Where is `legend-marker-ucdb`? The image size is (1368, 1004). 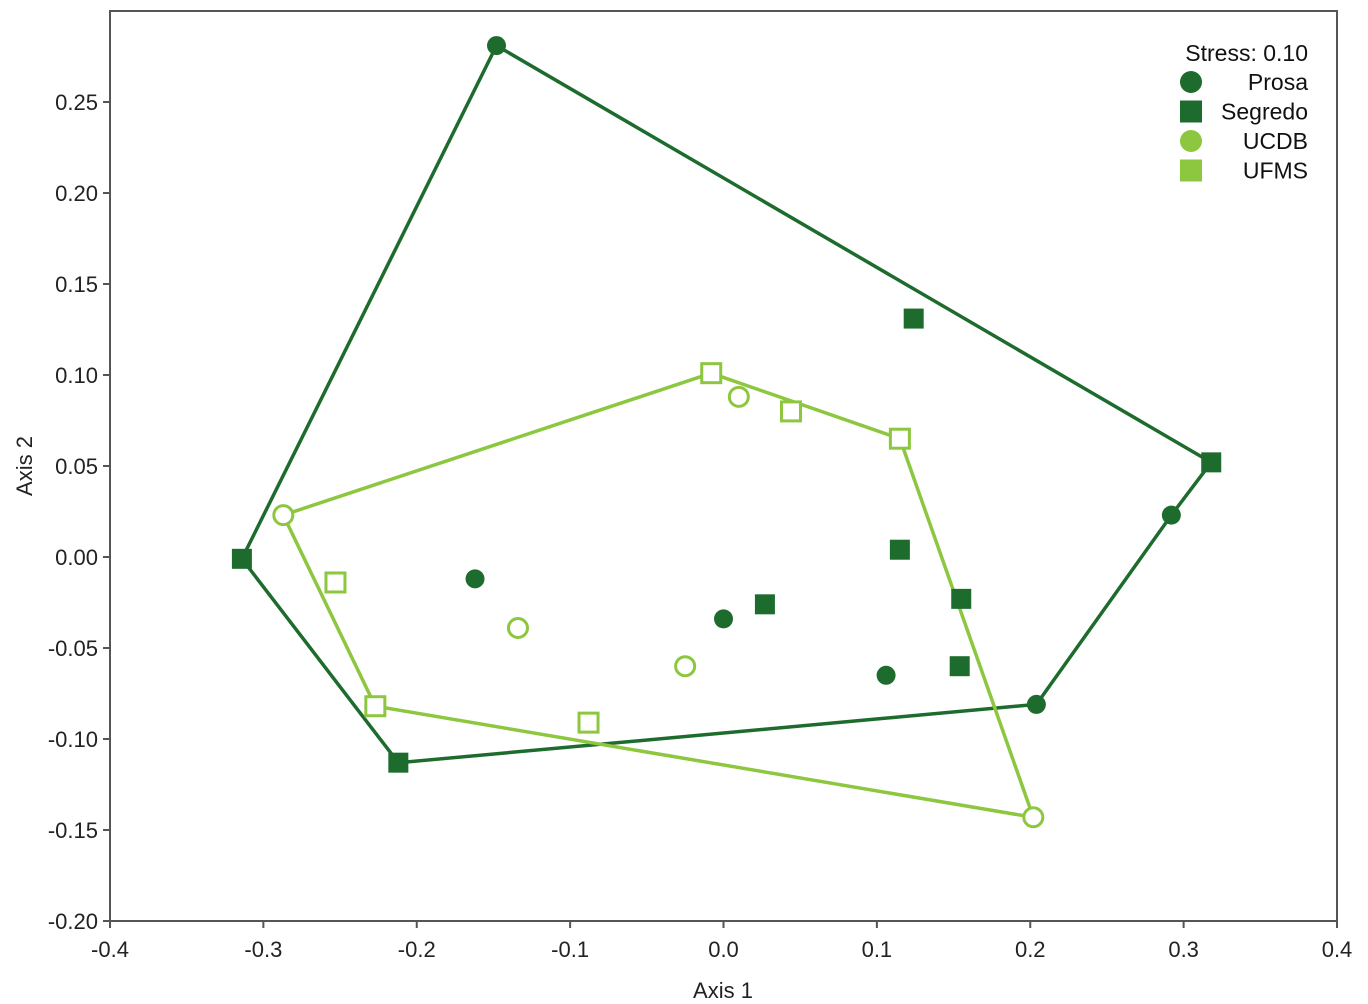 legend-marker-ucdb is located at coordinates (1191, 141).